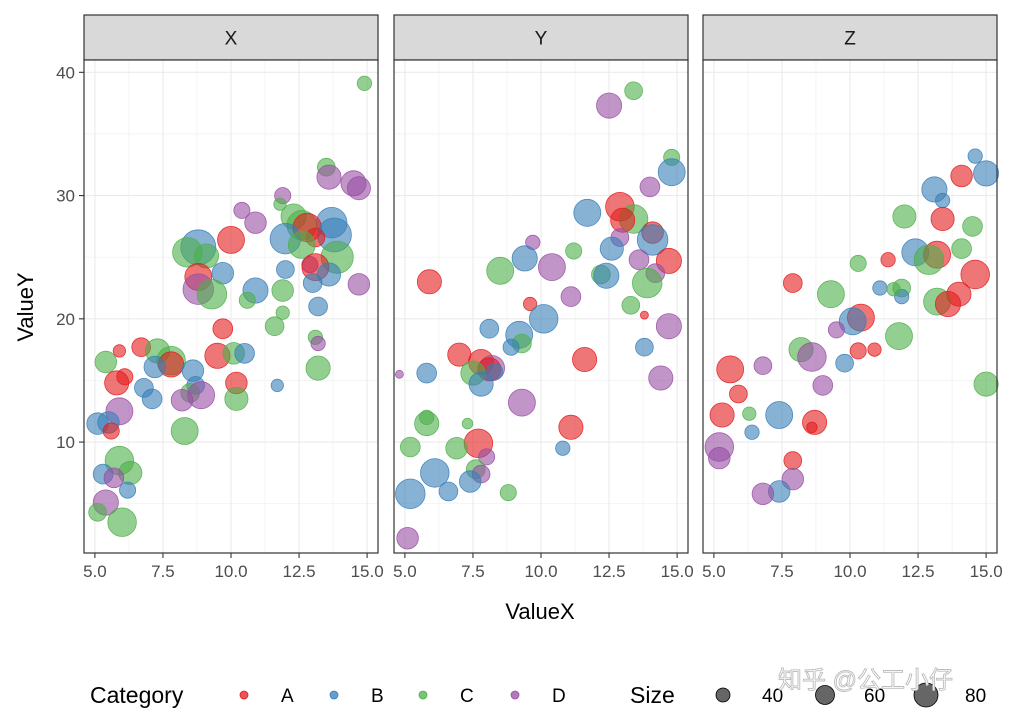 The image size is (1011, 722). I want to click on facet-strip-label: Z, so click(850, 39).